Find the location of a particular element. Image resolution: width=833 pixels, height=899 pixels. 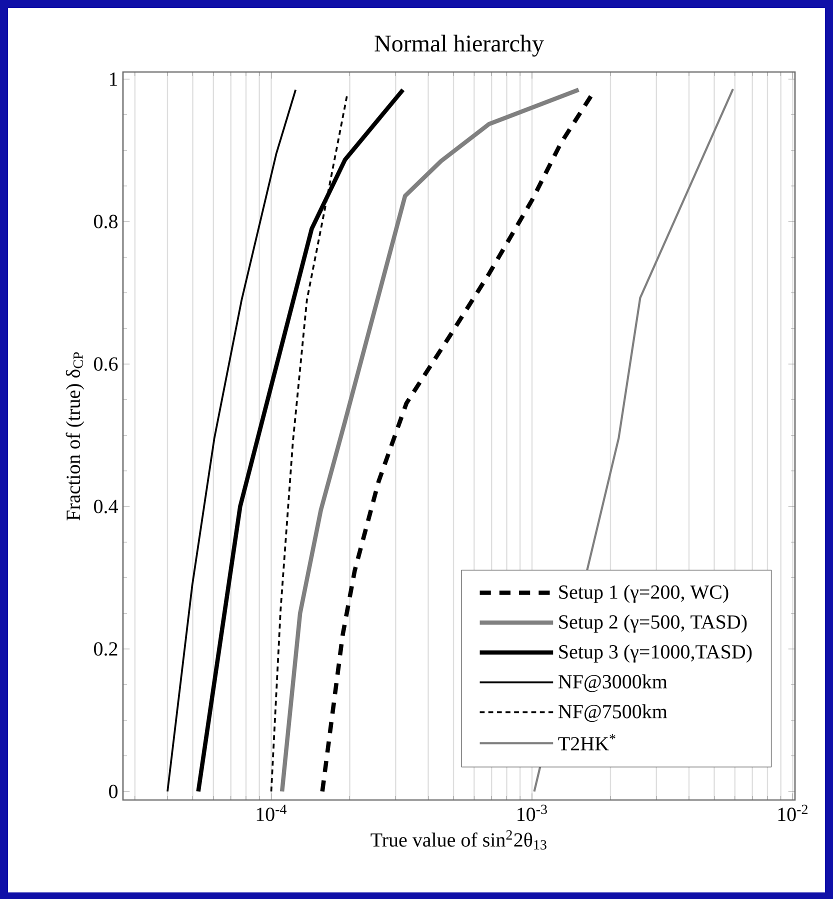

legend-label: NF@7500km is located at coordinates (613, 713).